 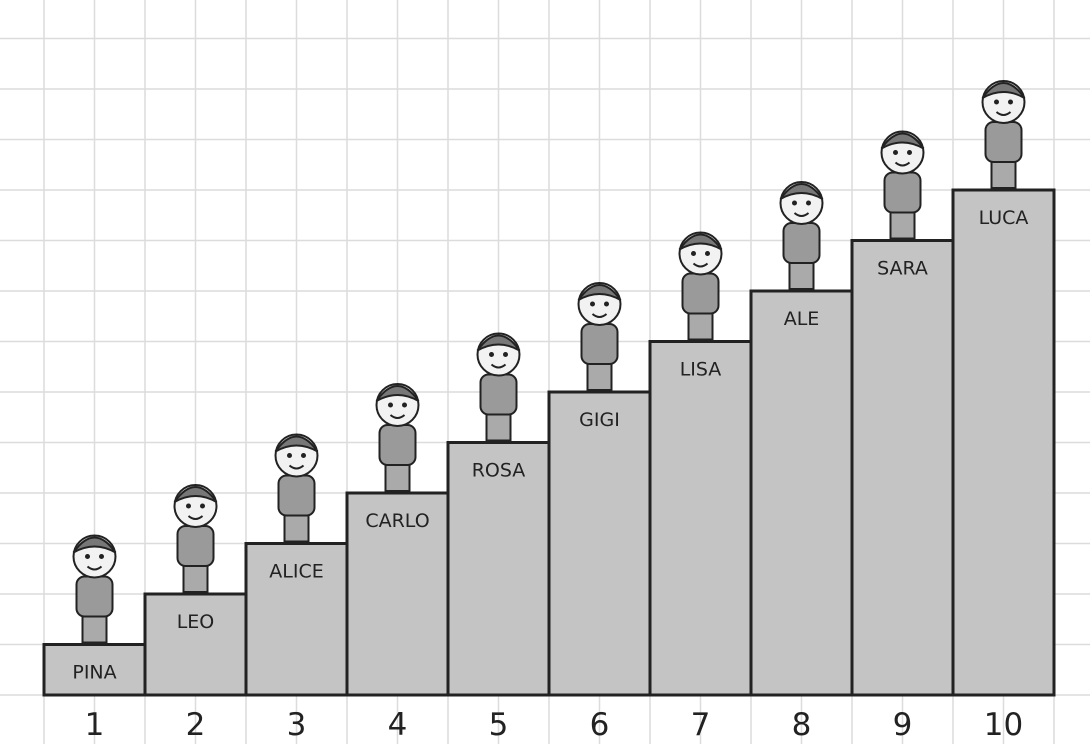 I want to click on step-name: ROSA, so click(x=499, y=471).